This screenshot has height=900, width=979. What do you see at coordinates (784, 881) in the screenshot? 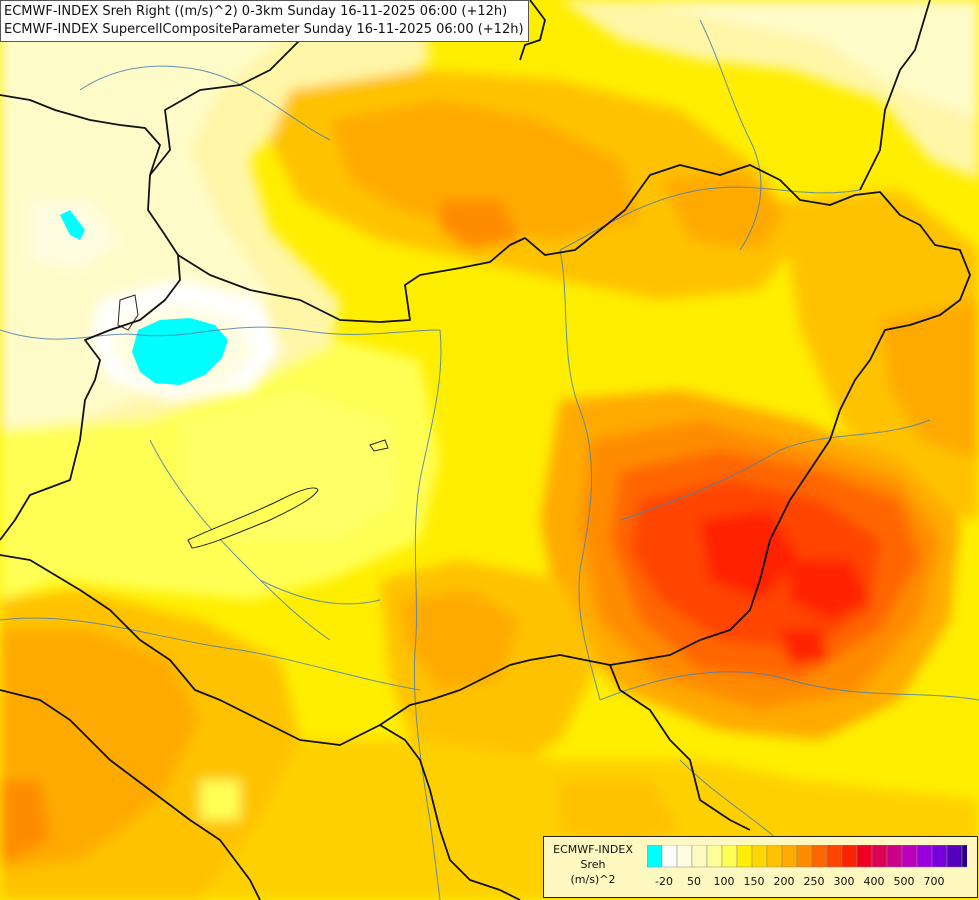
I see `legend-tick-label: 200` at bounding box center [784, 881].